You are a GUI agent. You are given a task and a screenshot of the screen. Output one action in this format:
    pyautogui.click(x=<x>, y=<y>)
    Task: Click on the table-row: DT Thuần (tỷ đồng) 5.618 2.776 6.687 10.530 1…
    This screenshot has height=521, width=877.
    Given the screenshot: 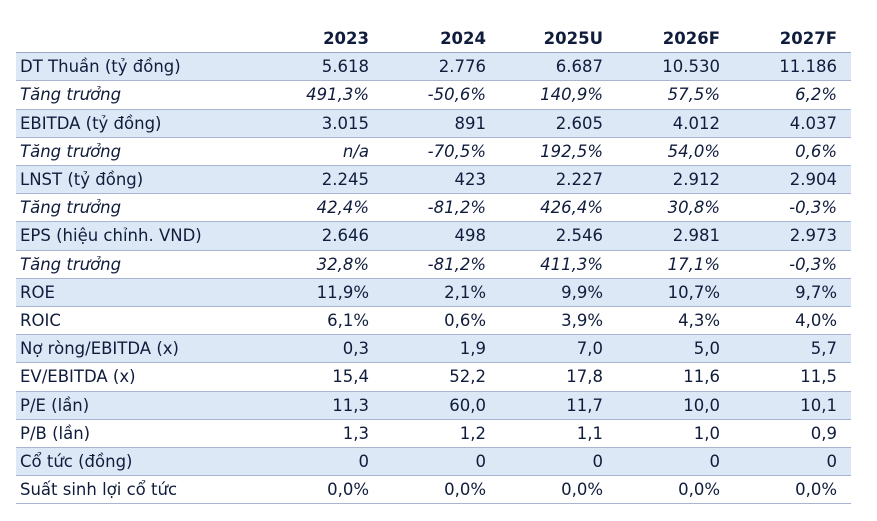 What is the action you would take?
    pyautogui.click(x=433, y=66)
    